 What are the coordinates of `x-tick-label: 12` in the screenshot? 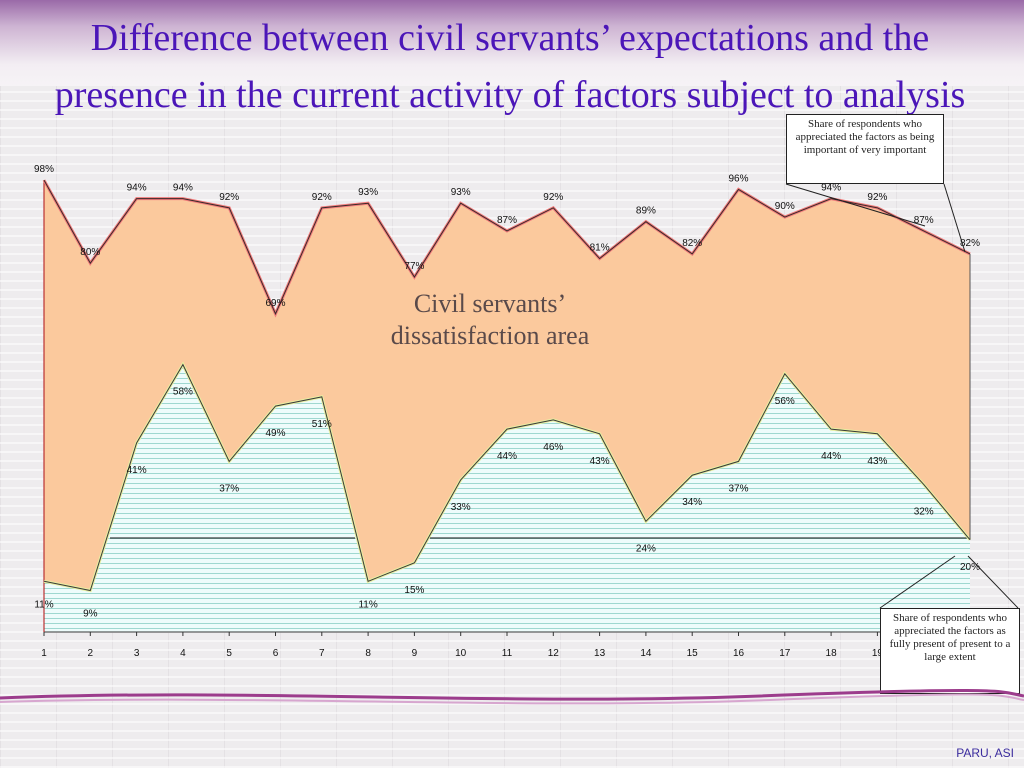 It's located at (554, 653).